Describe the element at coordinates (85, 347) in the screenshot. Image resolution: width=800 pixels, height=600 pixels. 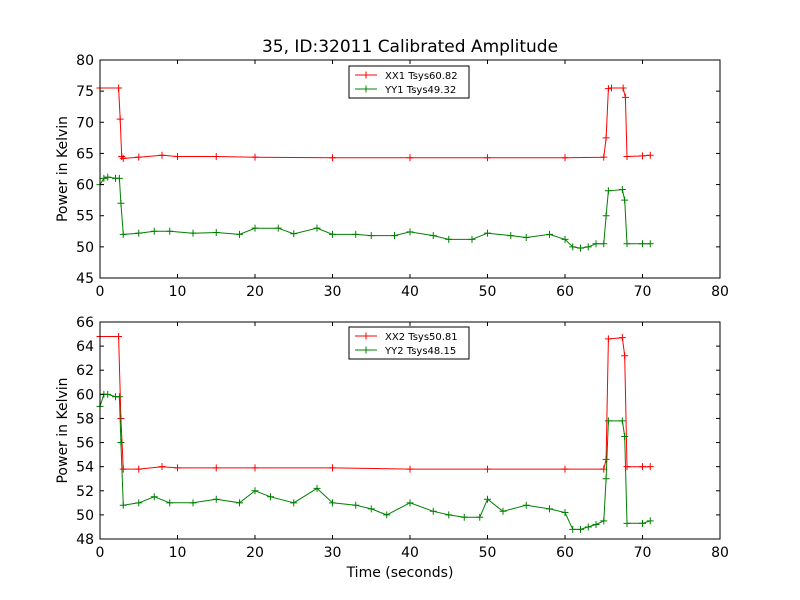
I see `y-tick-label: 64` at that location.